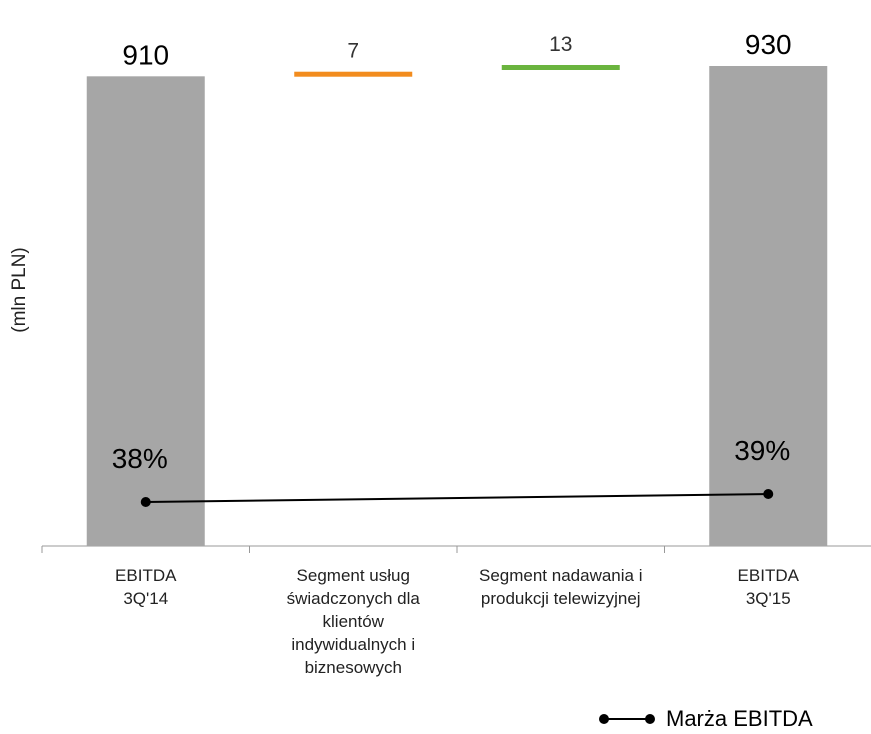  Describe the element at coordinates (145, 54) in the screenshot. I see `bar-value-label-0: 910` at that location.